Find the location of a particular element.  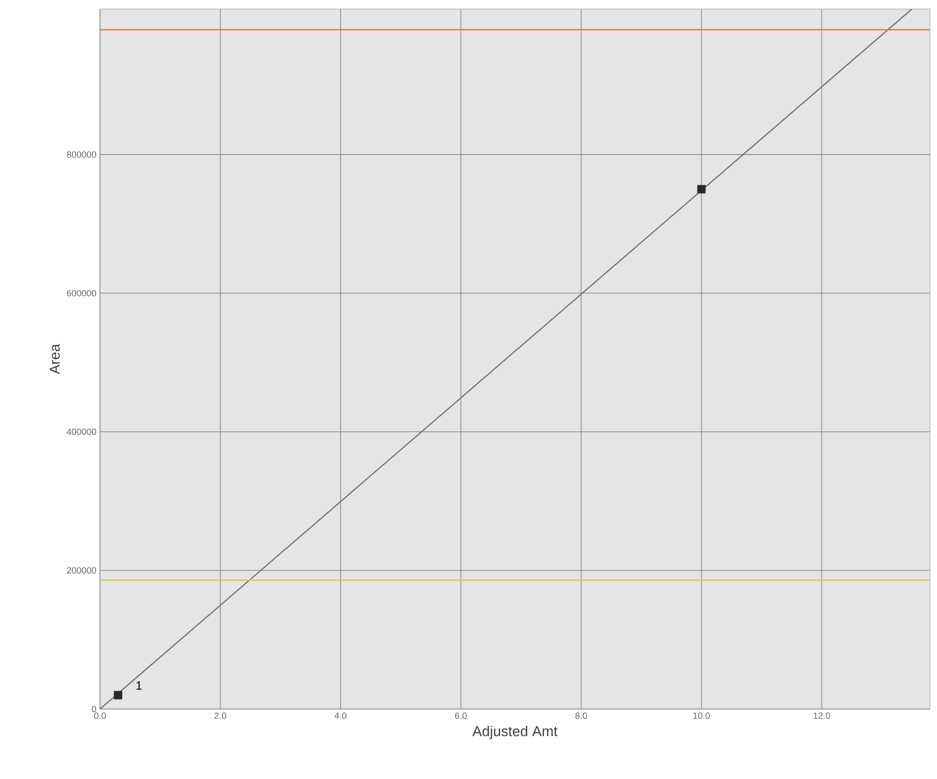

x-tick-label: 12.0 is located at coordinates (822, 715).